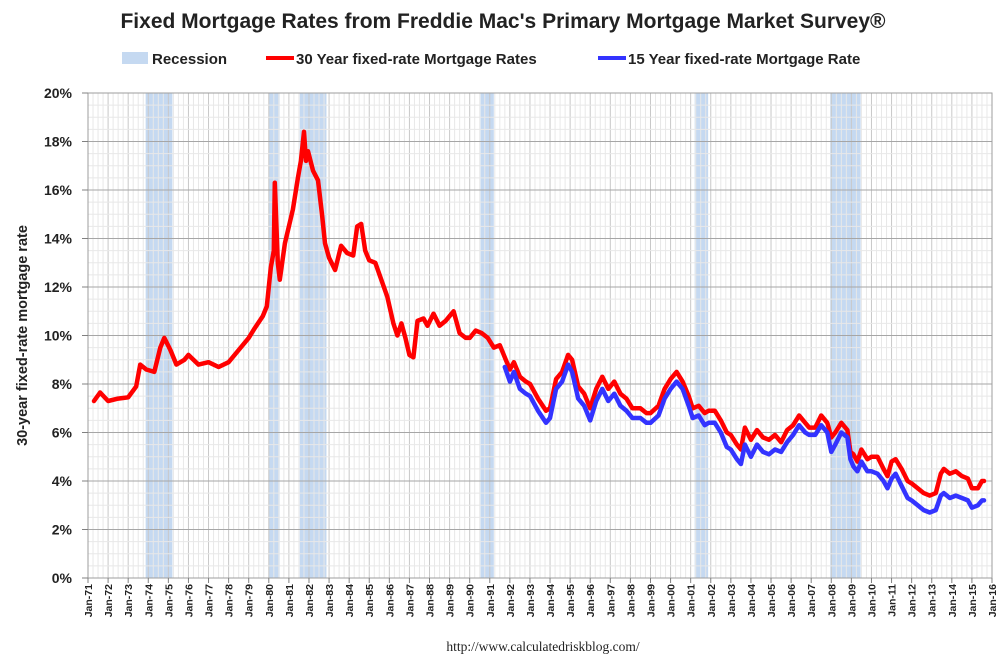  What do you see at coordinates (571, 600) in the screenshot?
I see `x-tick-label: Jan-95` at bounding box center [571, 600].